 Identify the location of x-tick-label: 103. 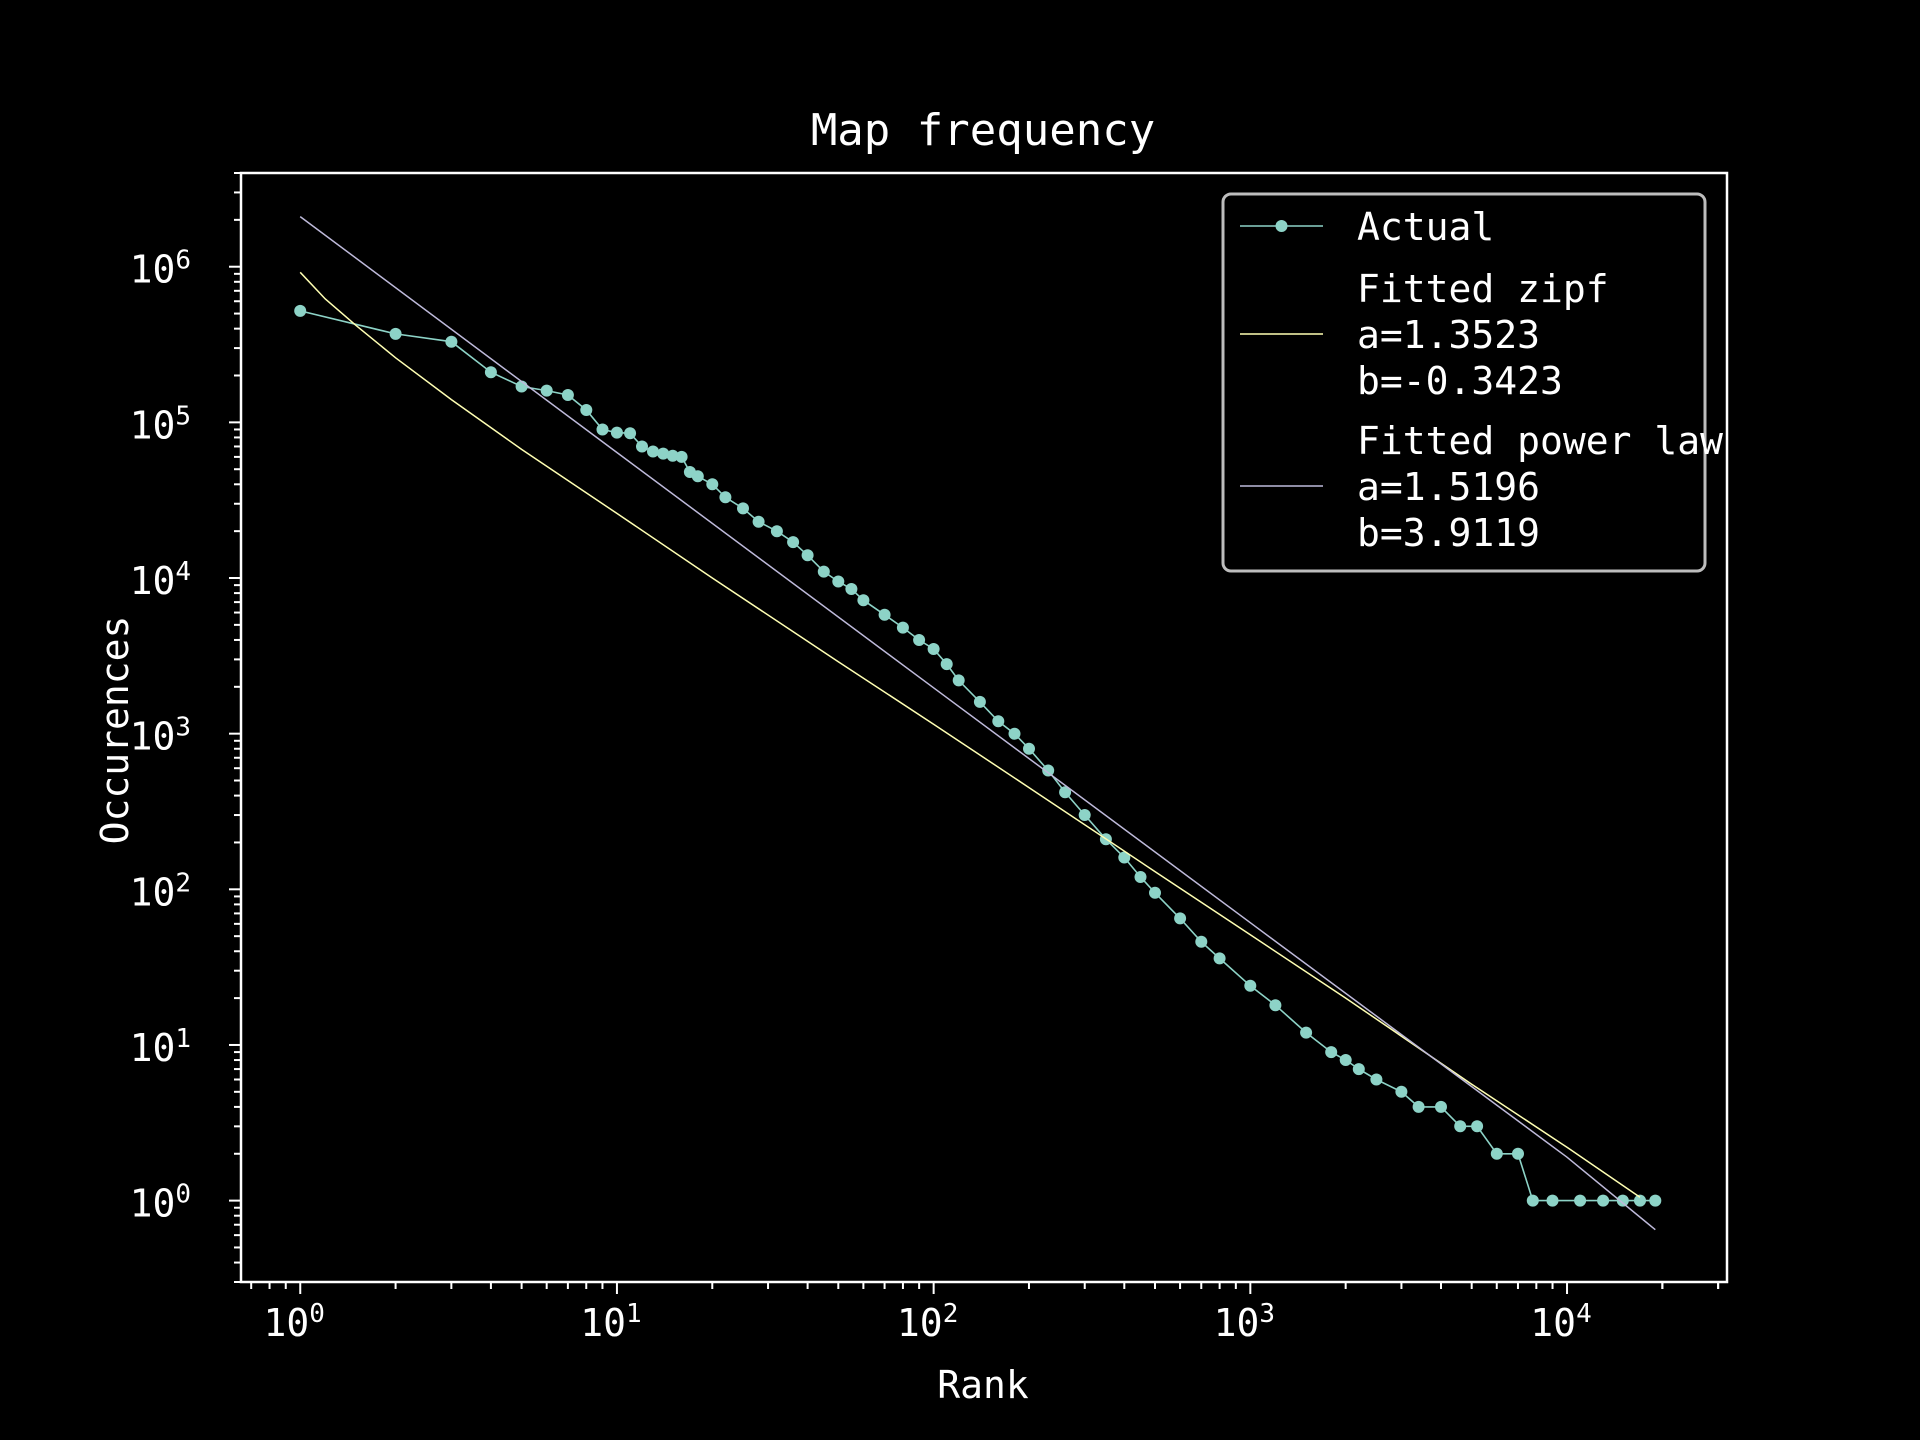
(1244, 1322).